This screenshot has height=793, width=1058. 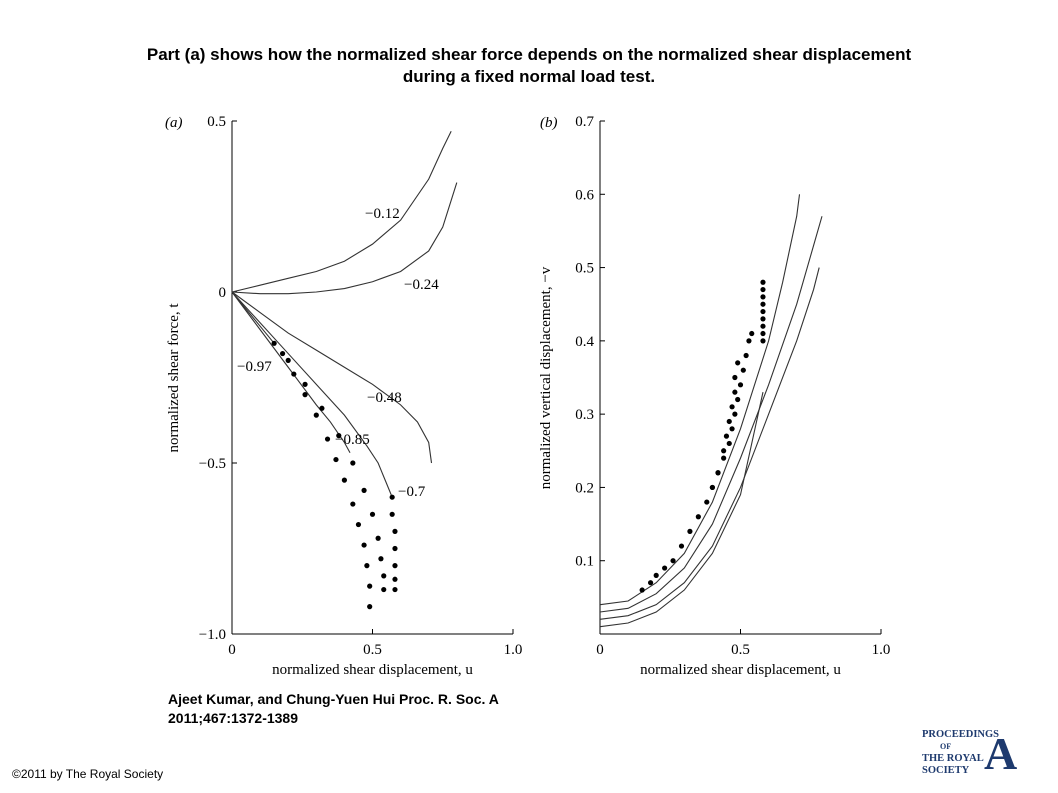 I want to click on y-tick-label: 0.3, so click(x=584, y=415).